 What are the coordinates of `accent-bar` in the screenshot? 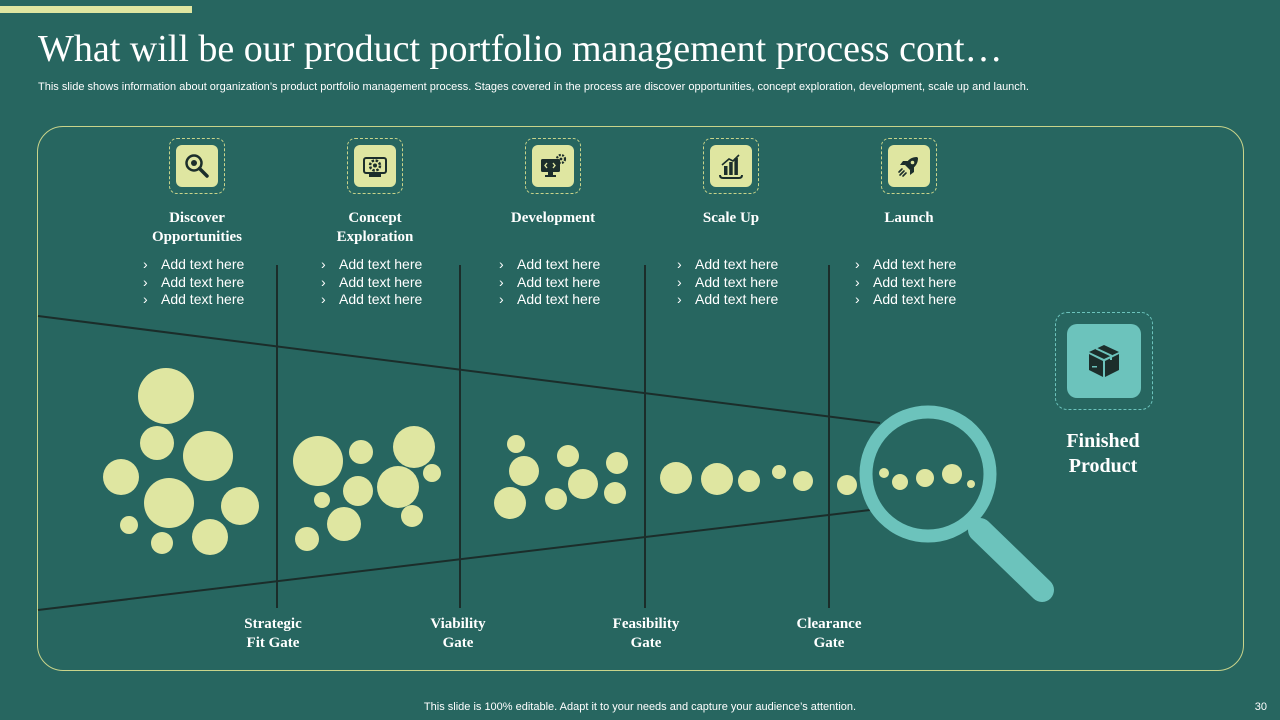 It's located at (96, 9).